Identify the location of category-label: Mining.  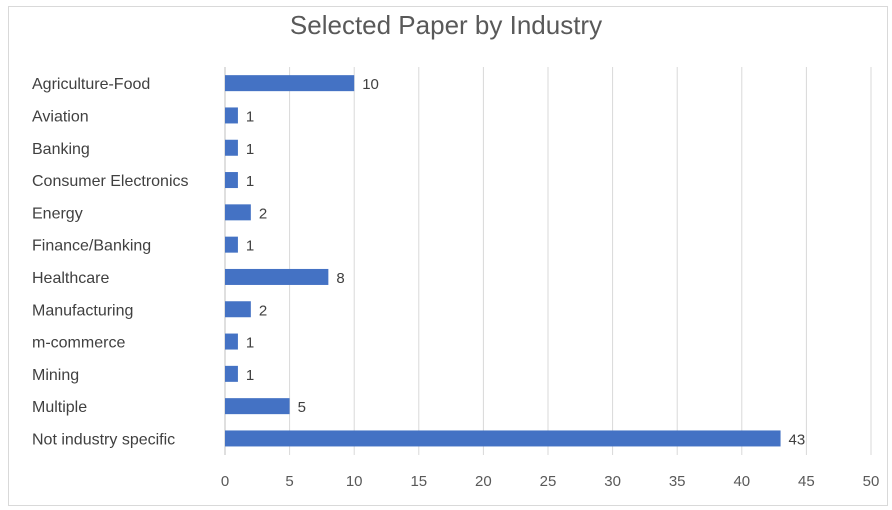
(55, 375).